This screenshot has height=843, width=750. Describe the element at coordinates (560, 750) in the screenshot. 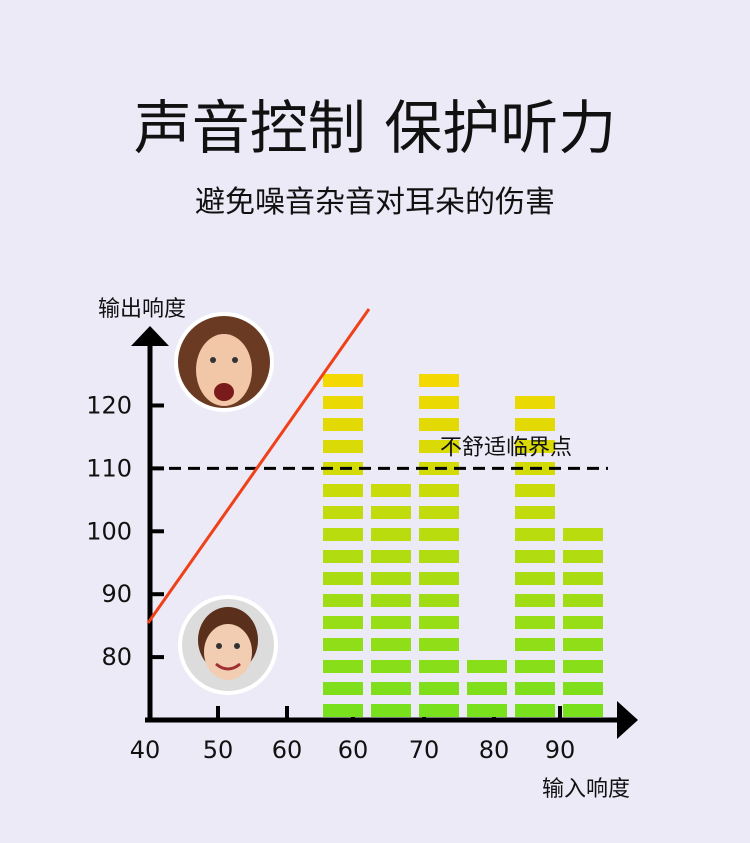

I see `x-tick-label: 90` at that location.